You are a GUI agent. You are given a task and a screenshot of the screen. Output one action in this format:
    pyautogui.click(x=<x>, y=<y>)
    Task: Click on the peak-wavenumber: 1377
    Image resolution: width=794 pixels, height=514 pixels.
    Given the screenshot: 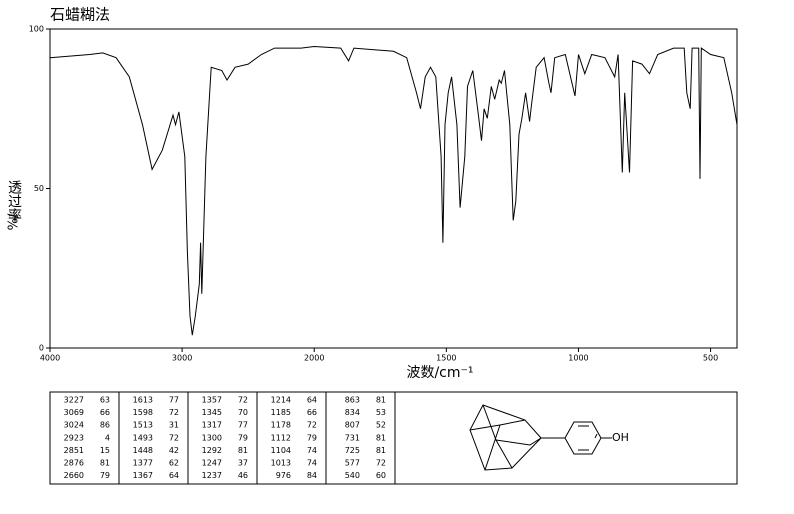 What is the action you would take?
    pyautogui.click(x=143, y=463)
    